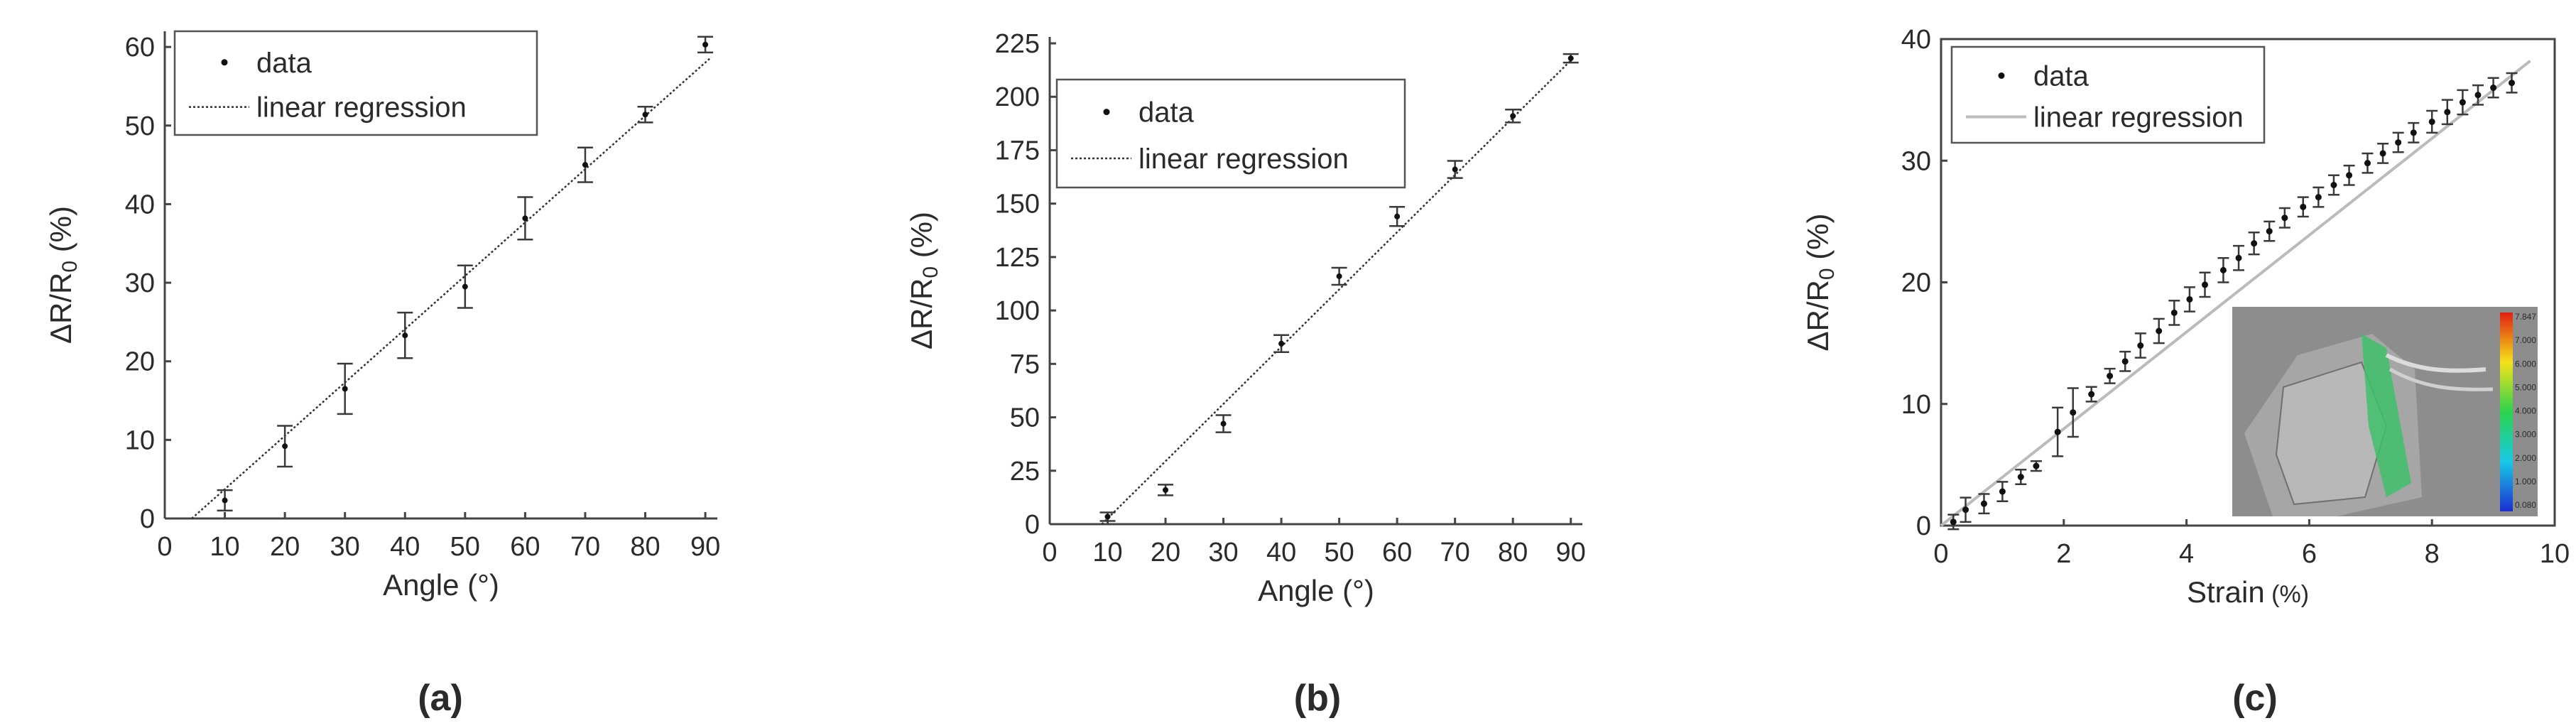  What do you see at coordinates (2386, 416) in the screenshot?
I see `inset-photo-strain-map` at bounding box center [2386, 416].